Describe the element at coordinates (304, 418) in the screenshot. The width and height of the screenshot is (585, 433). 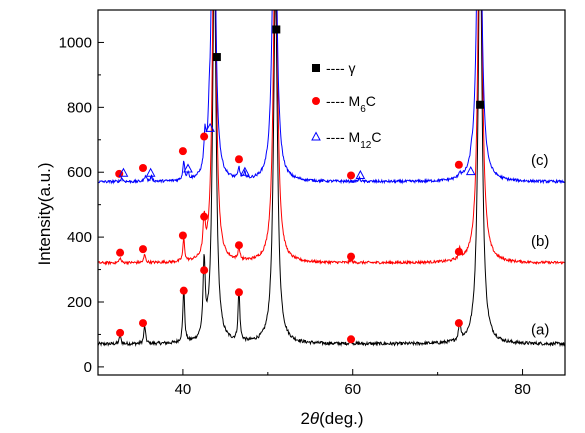
I see `x-axis-title-prefix: 2` at that location.